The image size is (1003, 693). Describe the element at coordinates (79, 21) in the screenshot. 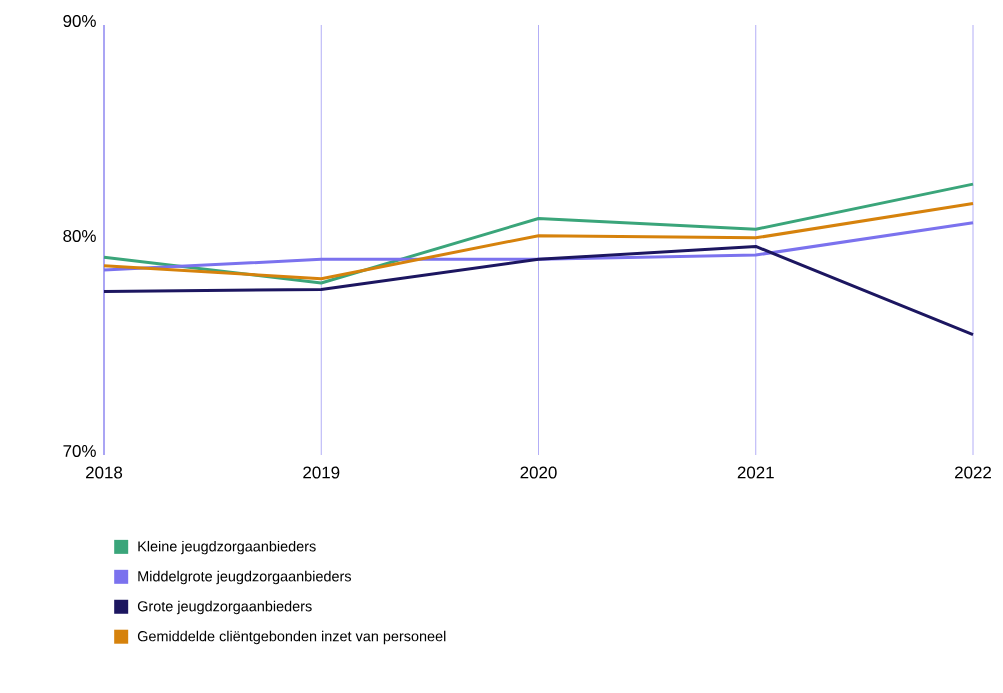

I see `y-tick-label: 90%` at that location.